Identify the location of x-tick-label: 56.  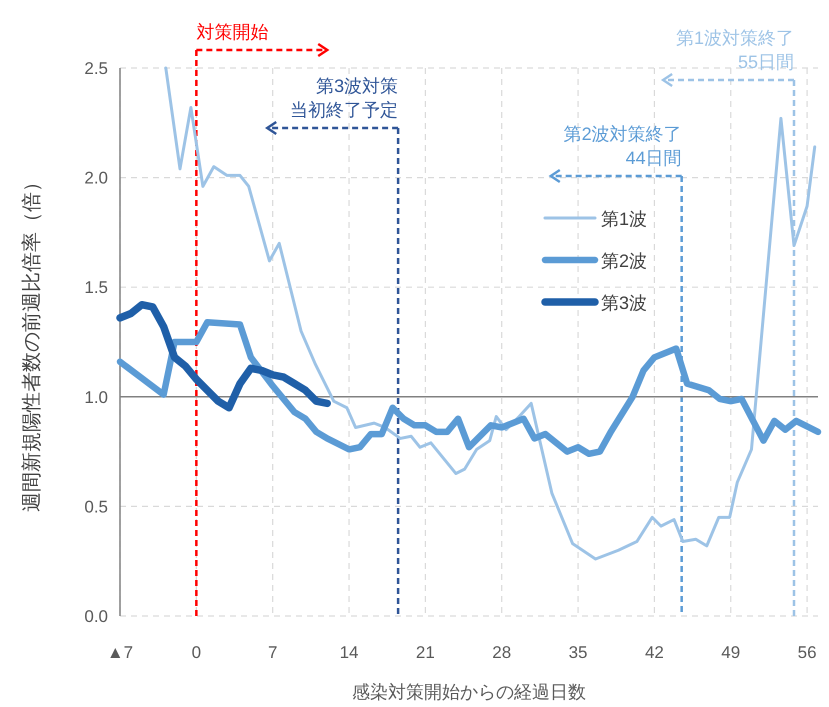
(807, 652).